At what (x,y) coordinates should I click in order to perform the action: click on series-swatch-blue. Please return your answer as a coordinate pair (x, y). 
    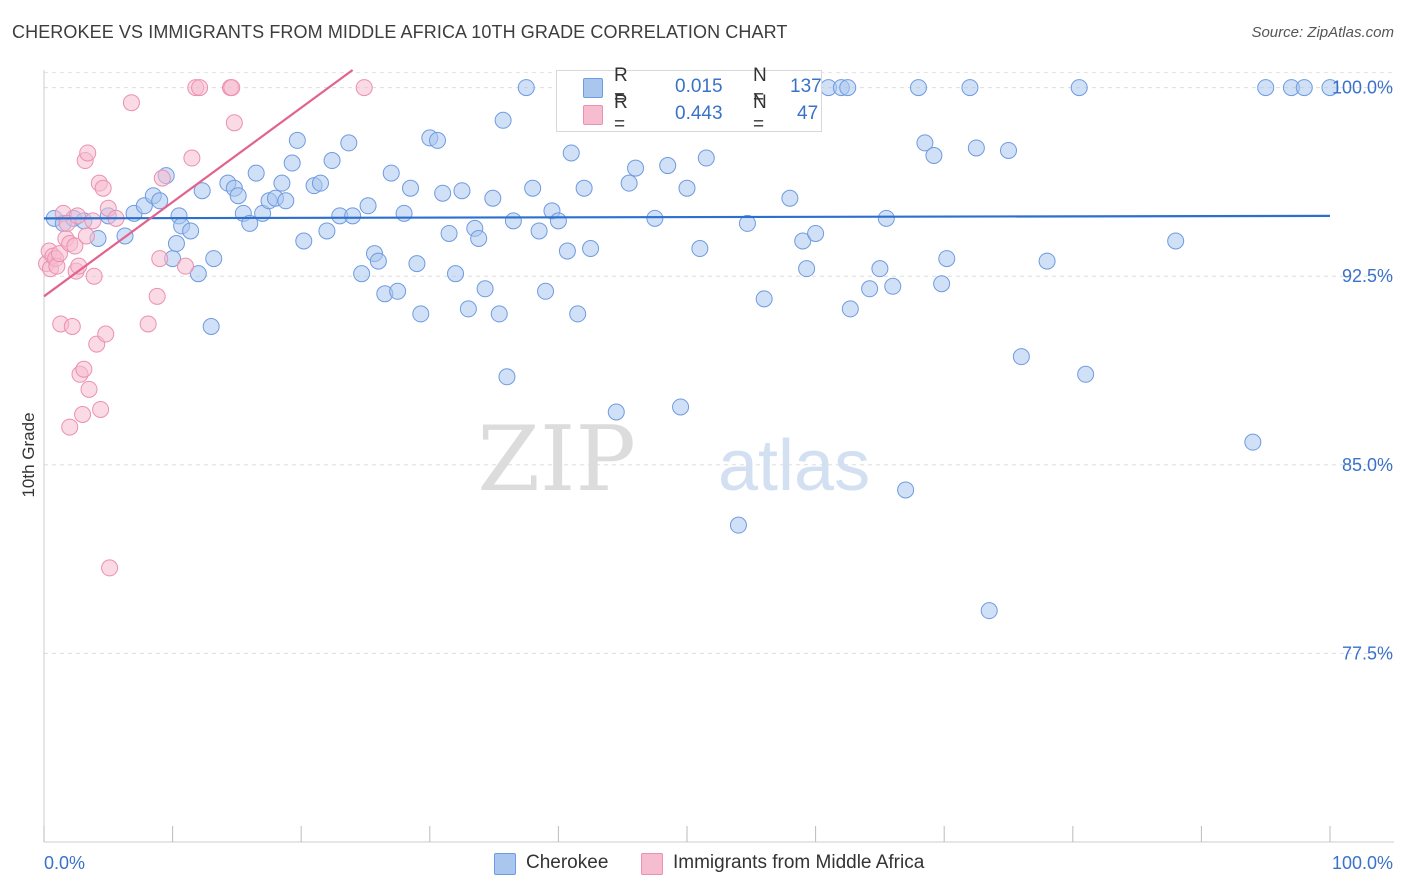
    Looking at the image, I should click on (505, 864).